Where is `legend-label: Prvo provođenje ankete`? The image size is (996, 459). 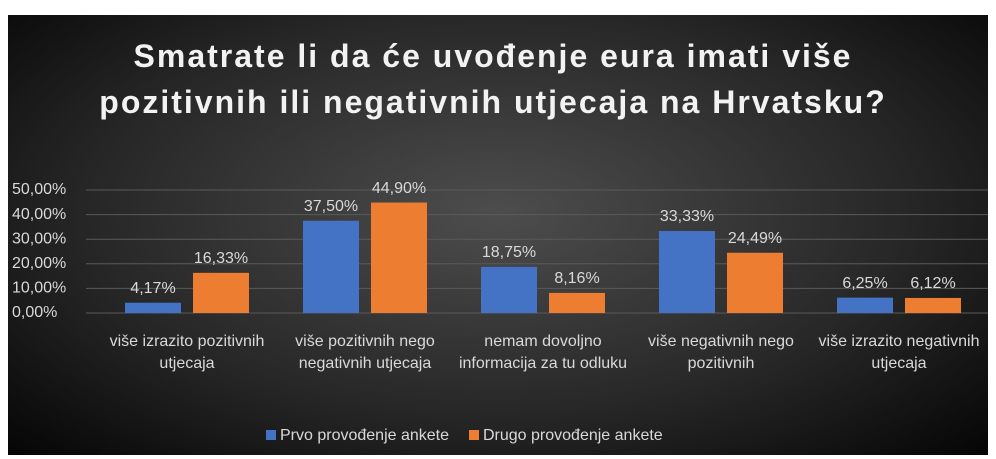 legend-label: Prvo provođenje ankete is located at coordinates (364, 435).